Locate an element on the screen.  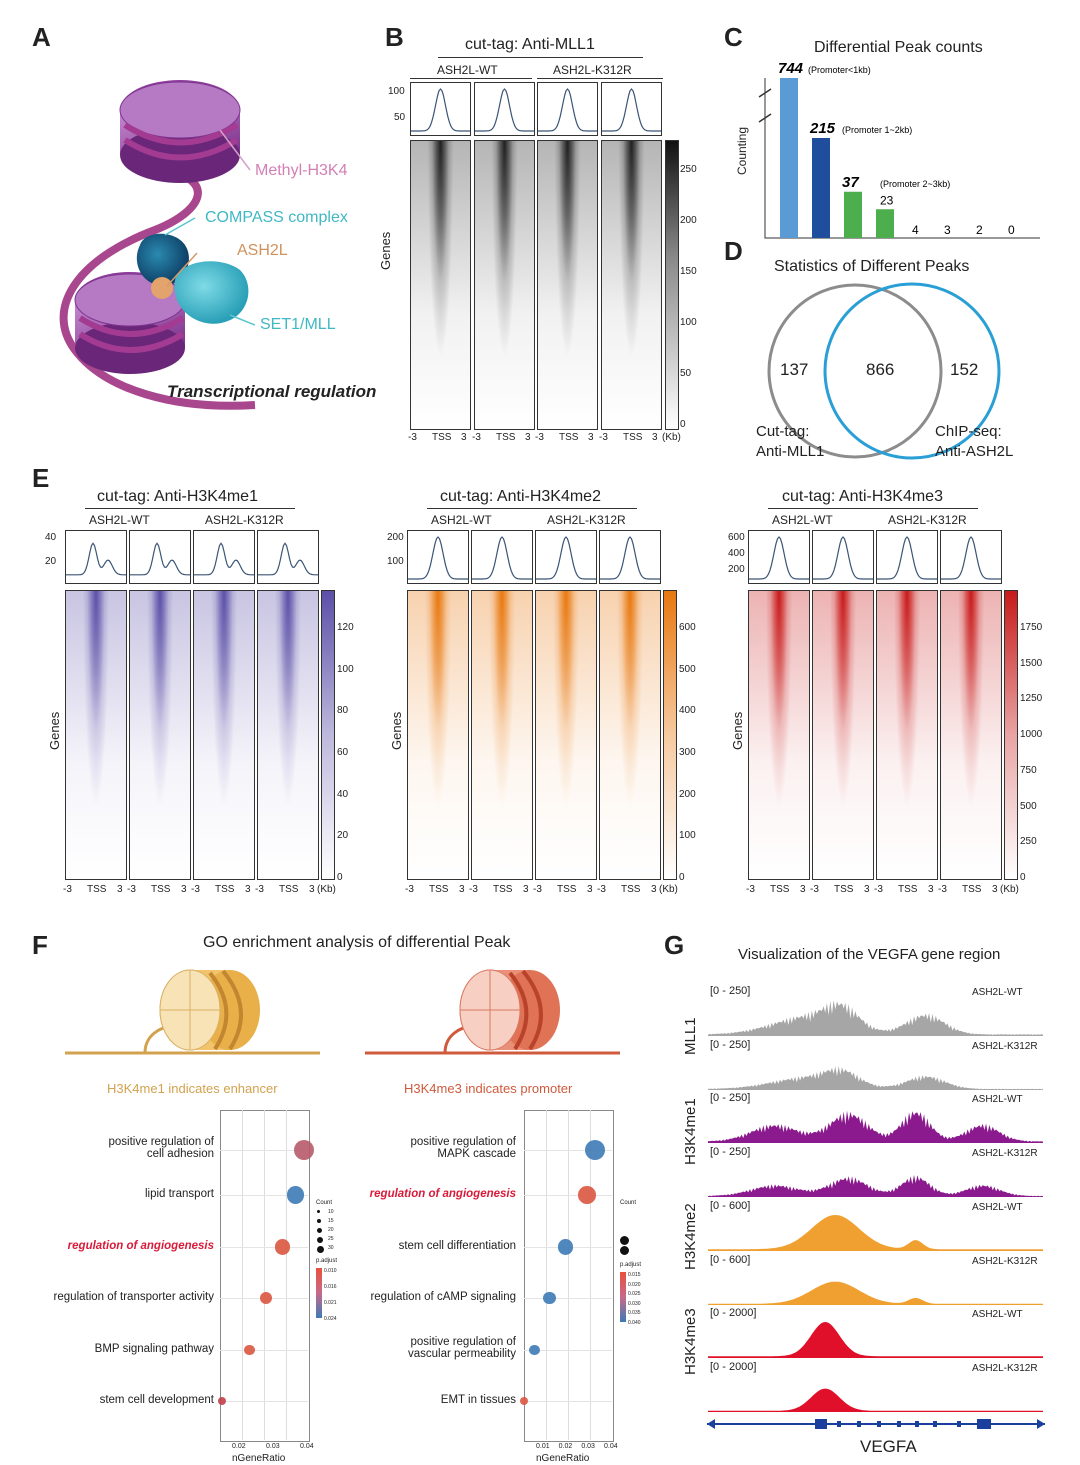
panel-d-title: Statistics of Different Peaks is located at coordinates (872, 266).